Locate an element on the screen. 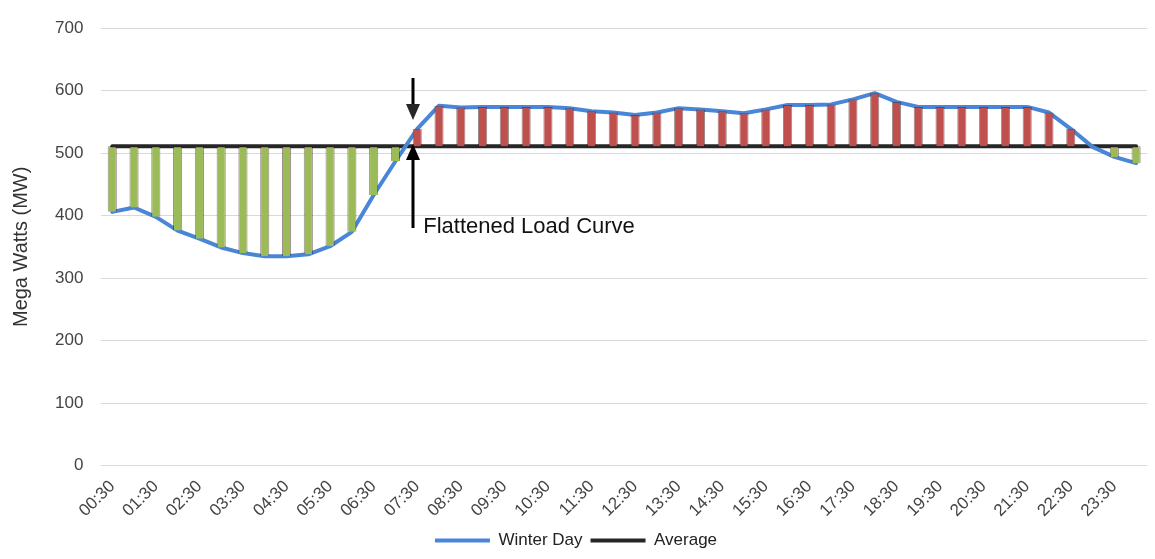  y-tick-label: 300 is located at coordinates (69, 277).